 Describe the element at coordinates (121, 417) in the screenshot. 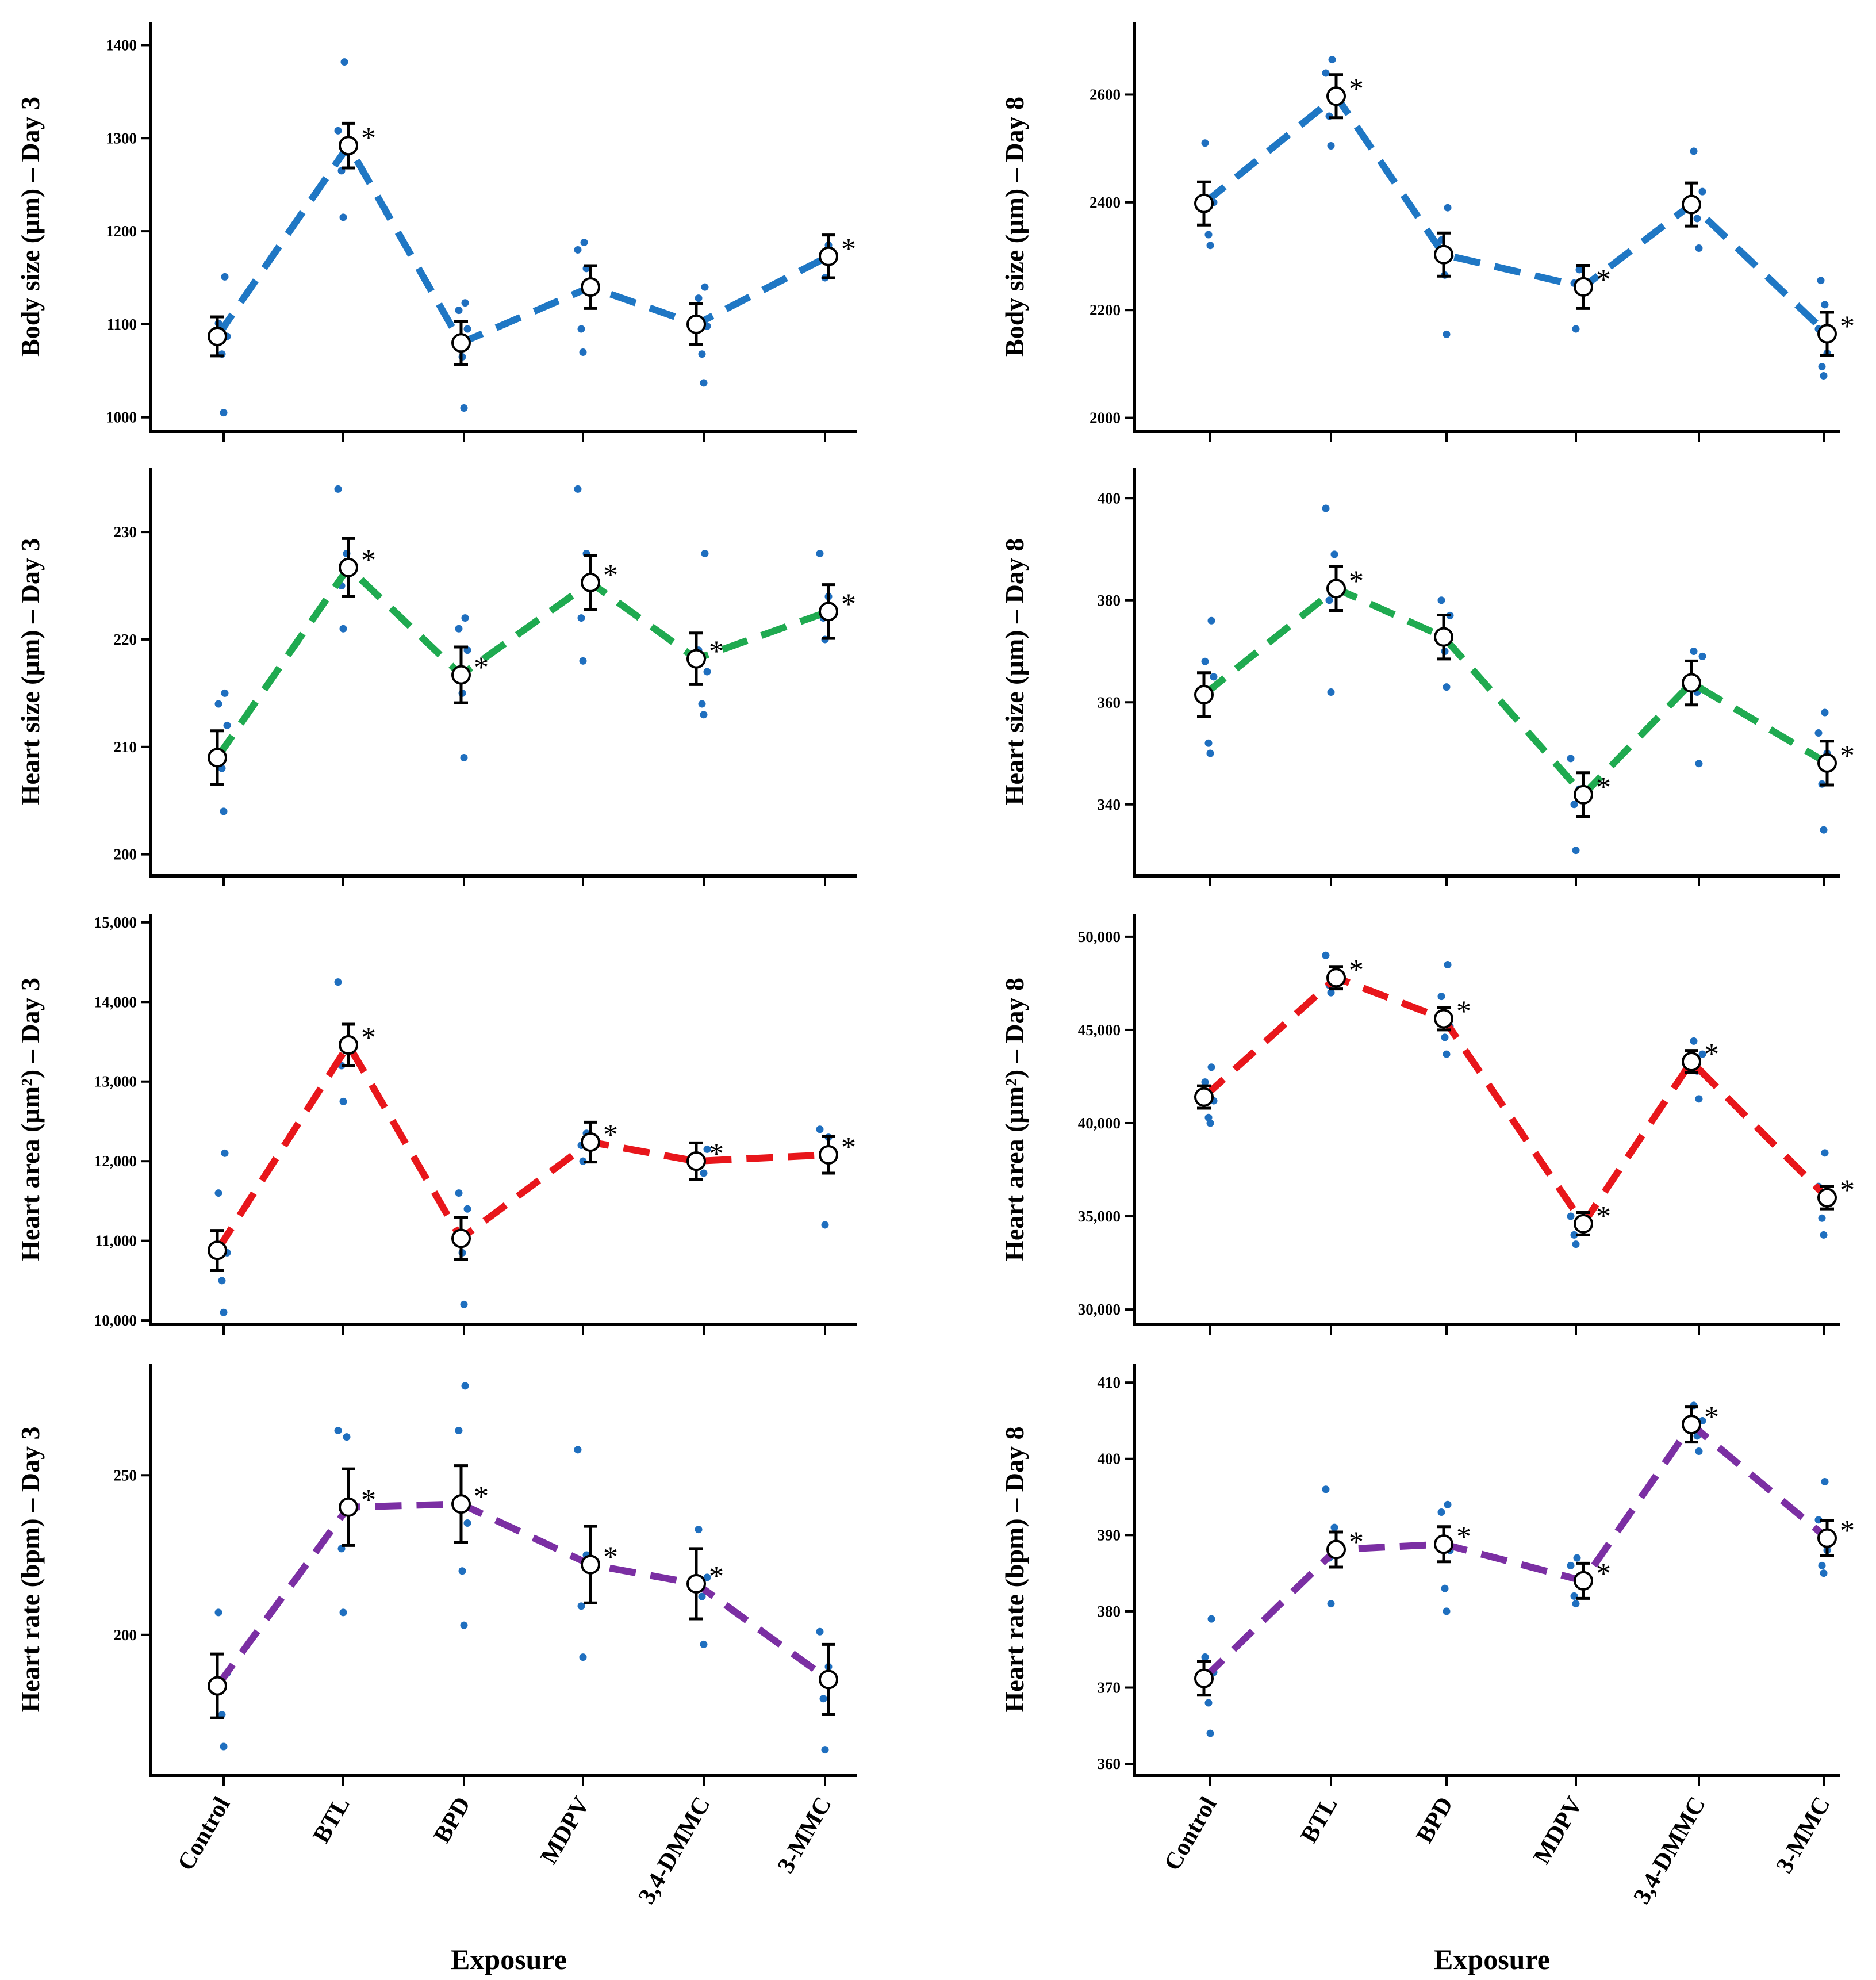

I see `y-tick-label: 1000` at that location.